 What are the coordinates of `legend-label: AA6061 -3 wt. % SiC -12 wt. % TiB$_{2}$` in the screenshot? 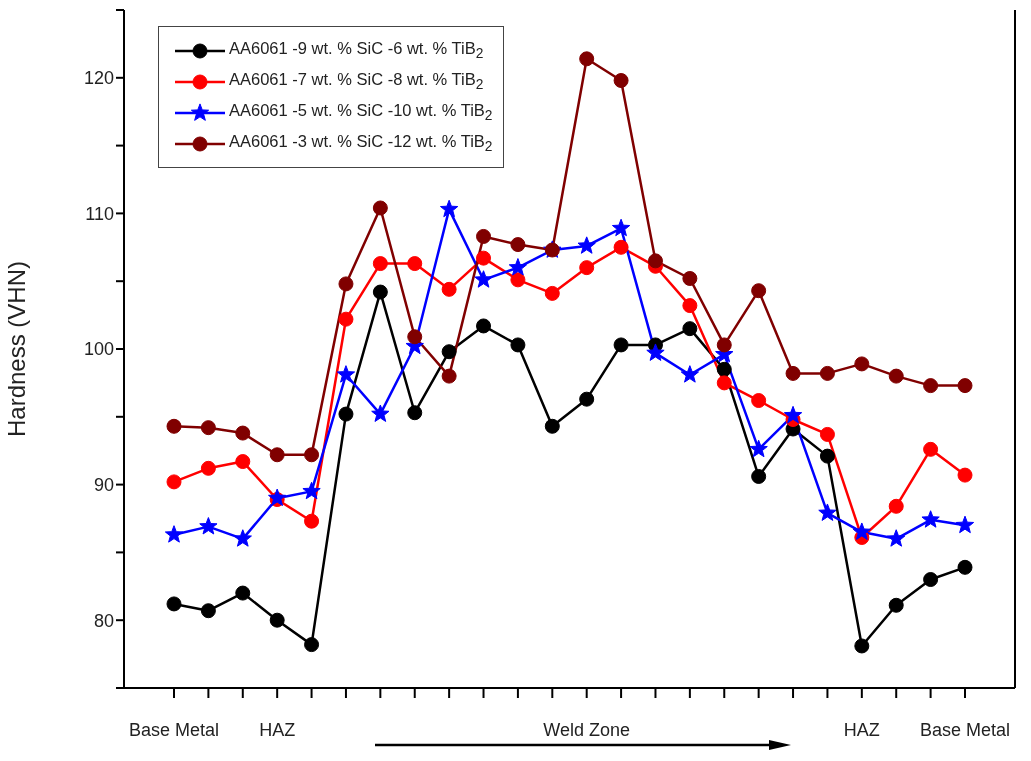 It's located at (361, 143).